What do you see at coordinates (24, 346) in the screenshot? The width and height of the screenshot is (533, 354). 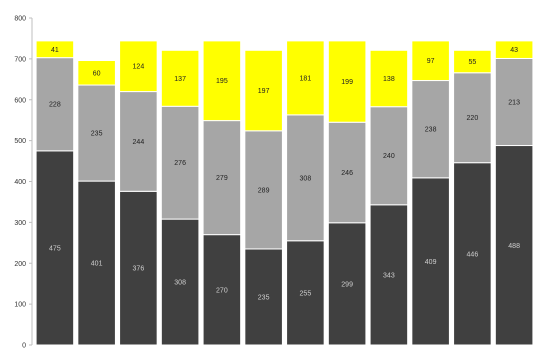 I see `y-tick-label: 0` at bounding box center [24, 346].